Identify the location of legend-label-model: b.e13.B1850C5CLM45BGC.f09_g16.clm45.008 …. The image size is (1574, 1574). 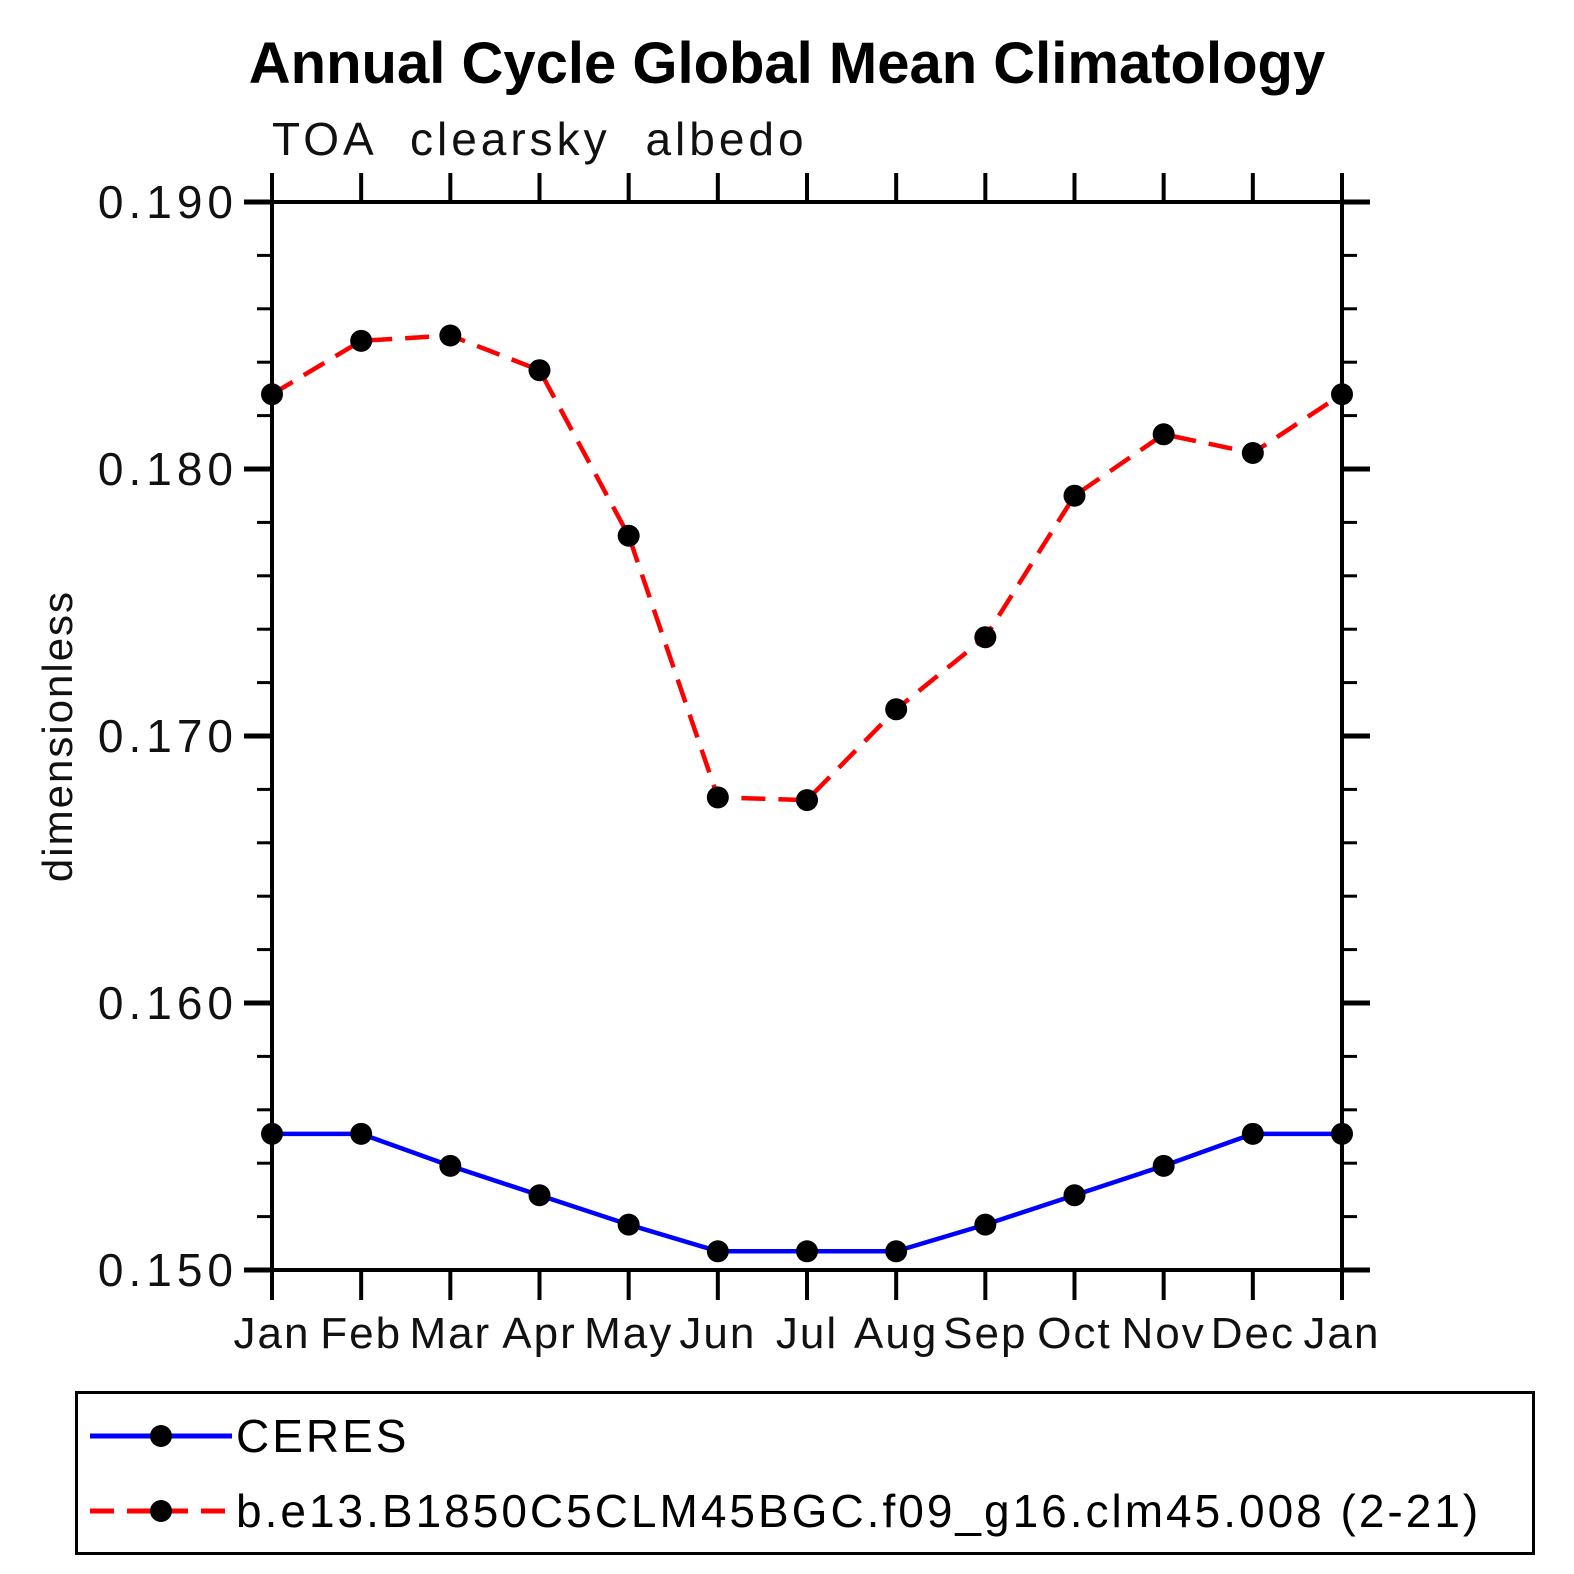
(859, 1510).